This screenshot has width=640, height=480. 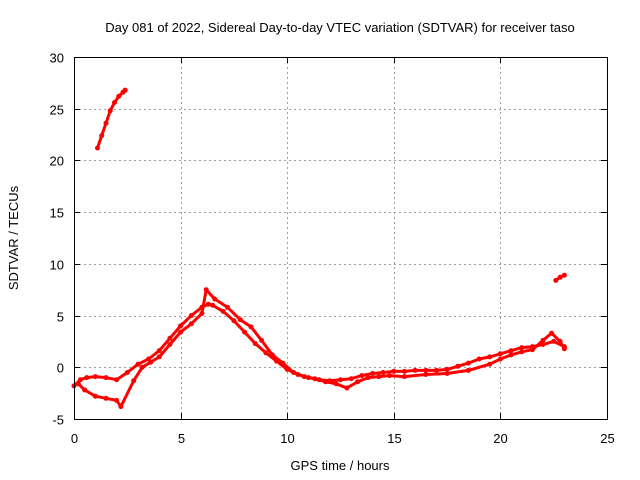 What do you see at coordinates (57, 239) in the screenshot?
I see `y-tick-labels: -5 0 5 10 15 20 25 30` at bounding box center [57, 239].